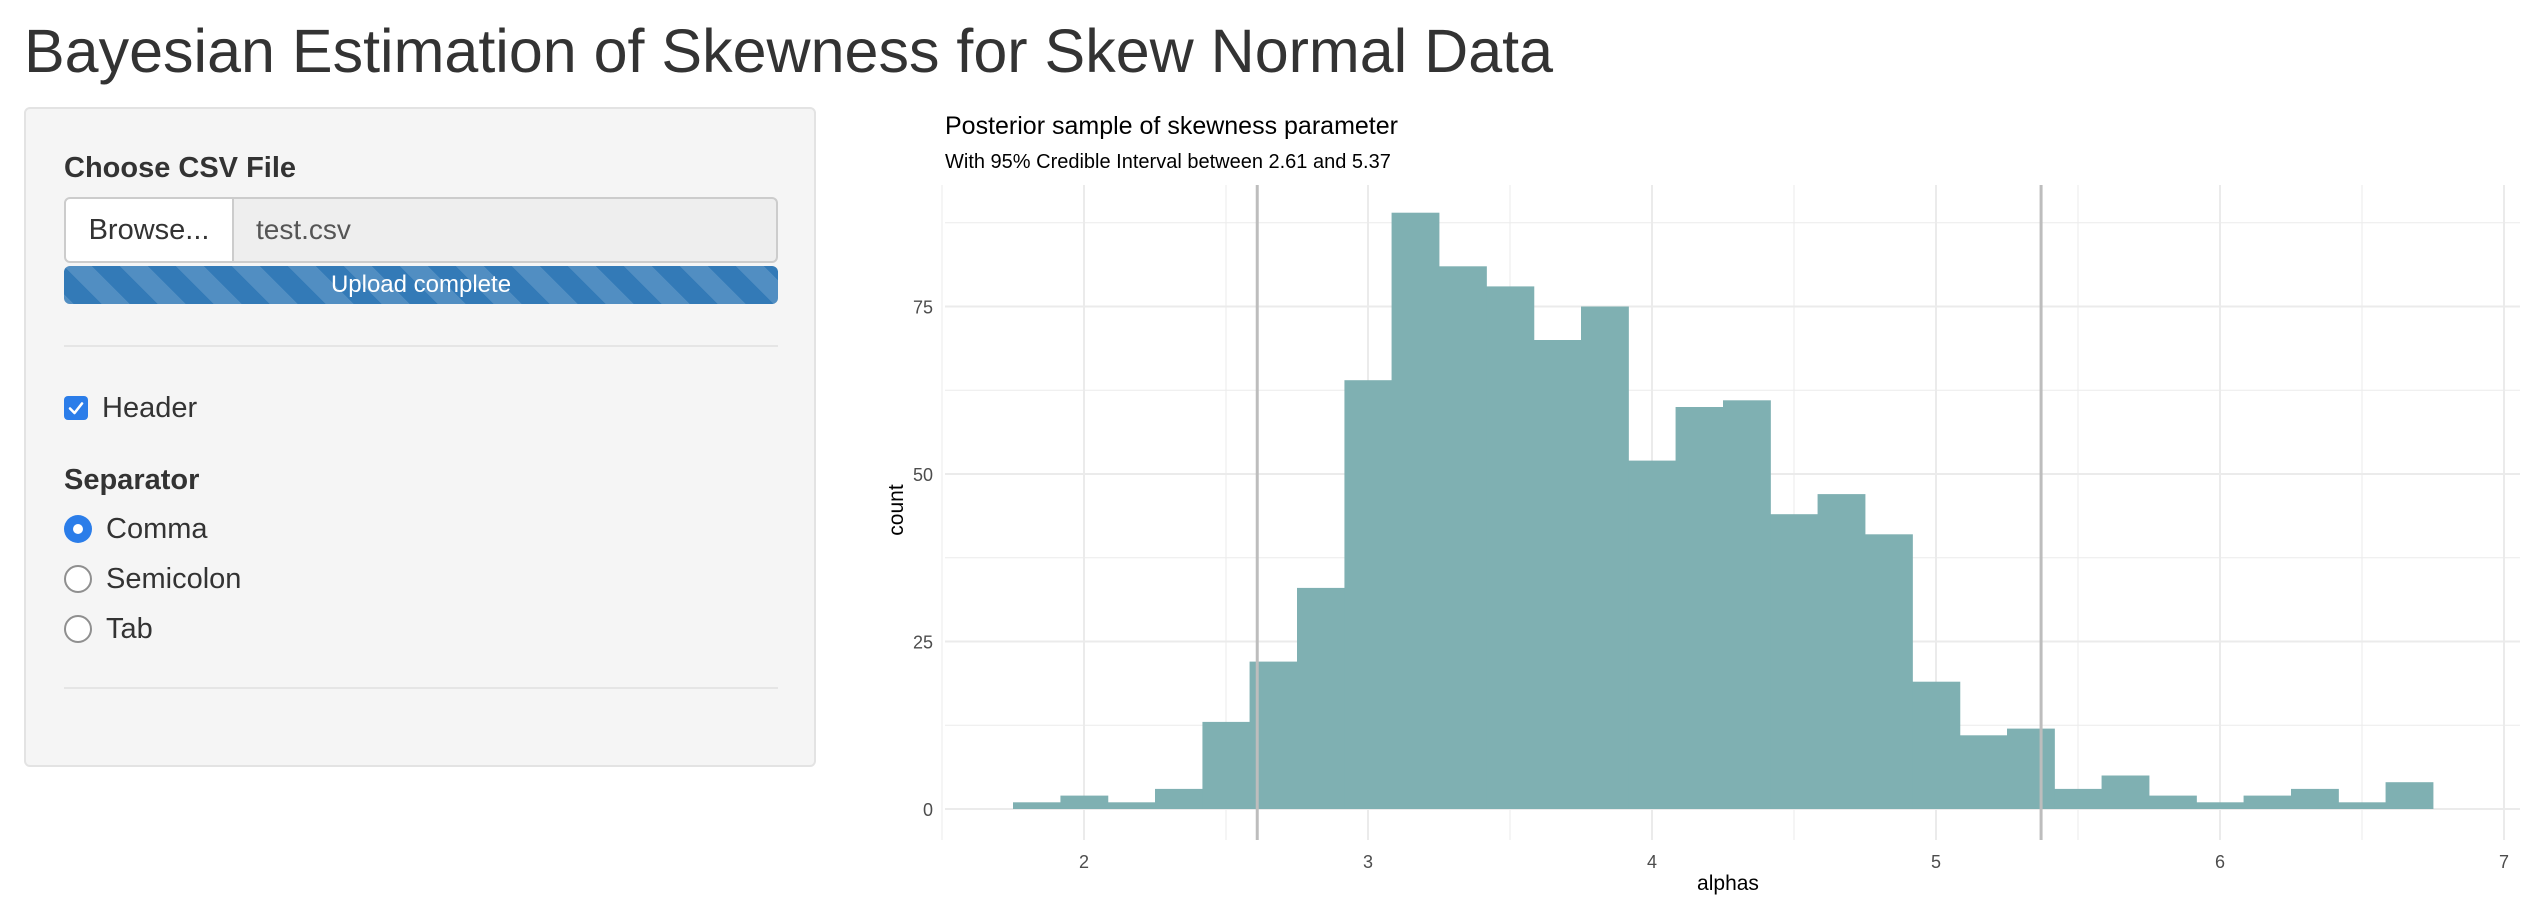  I want to click on separator-option-semicolon: Semicolon, so click(152, 579).